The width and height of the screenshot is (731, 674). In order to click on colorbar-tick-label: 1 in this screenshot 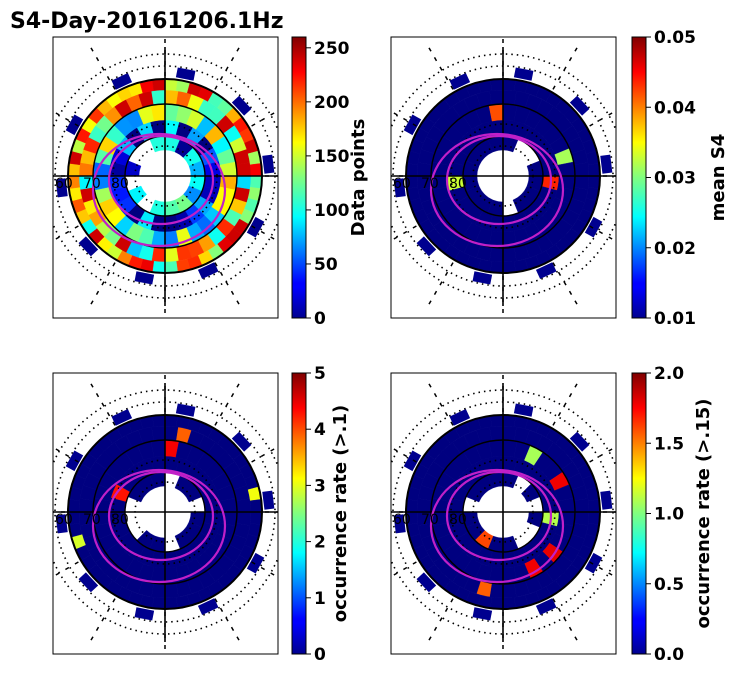, I will do `click(320, 599)`.